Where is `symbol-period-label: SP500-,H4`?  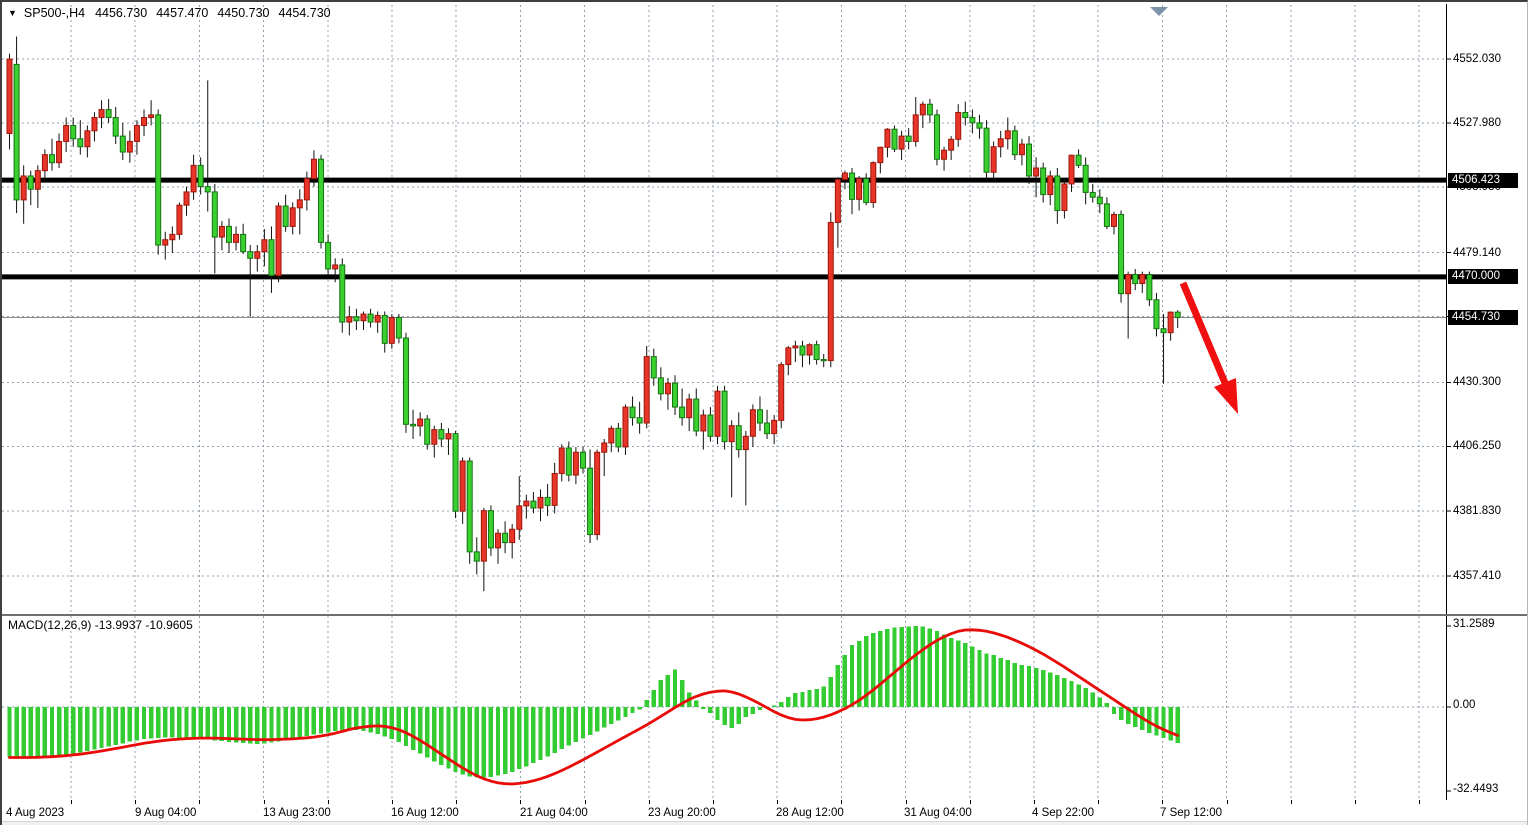
symbol-period-label: SP500-,H4 is located at coordinates (54, 13).